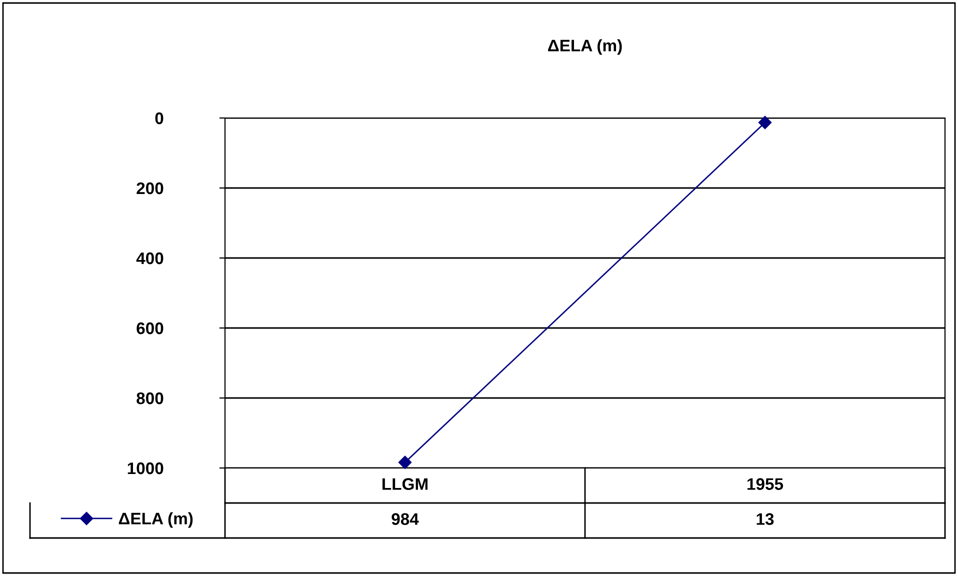 The width and height of the screenshot is (958, 576). I want to click on chart-title: ΔELA (m), so click(585, 47).